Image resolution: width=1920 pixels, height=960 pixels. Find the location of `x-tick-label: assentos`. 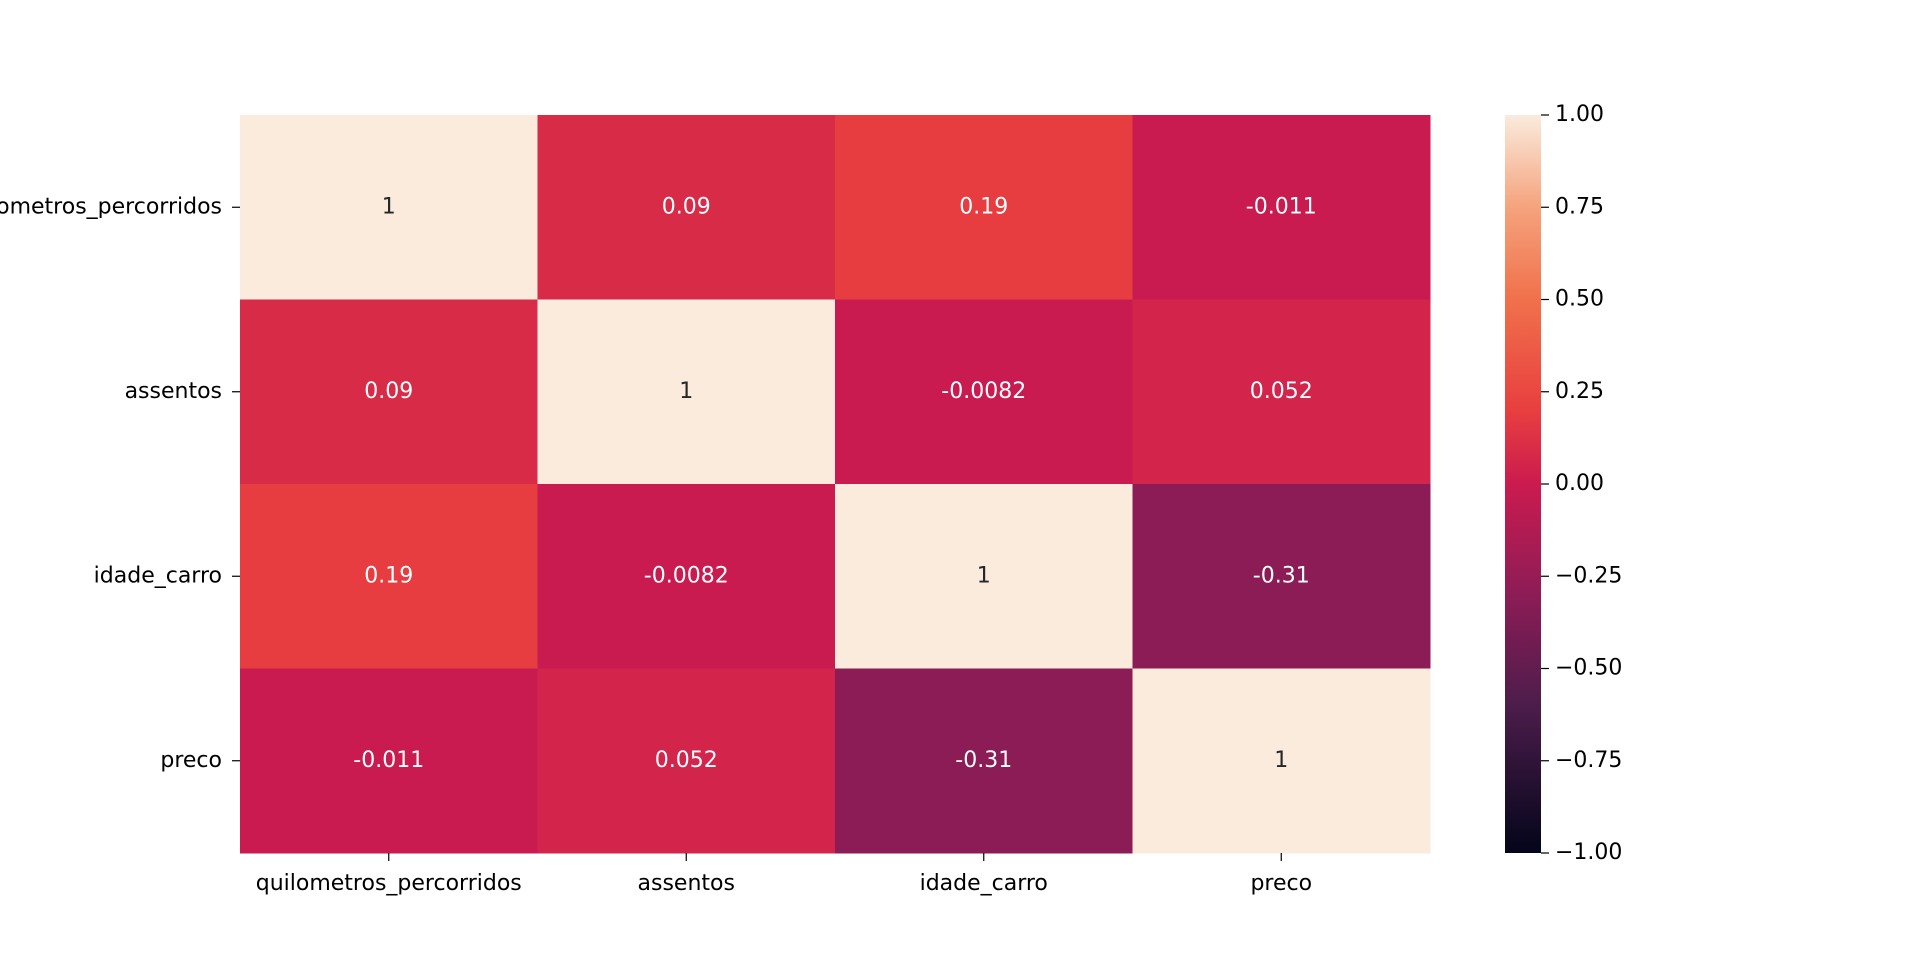

x-tick-label: assentos is located at coordinates (686, 883).